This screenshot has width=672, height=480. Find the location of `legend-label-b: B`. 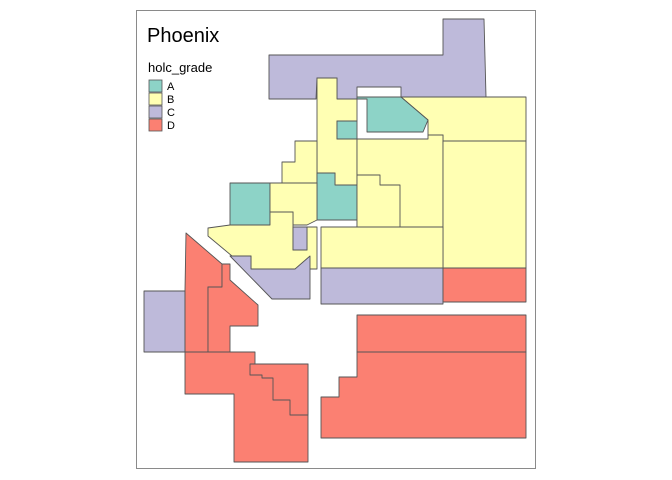

legend-label-b: B is located at coordinates (170, 100).